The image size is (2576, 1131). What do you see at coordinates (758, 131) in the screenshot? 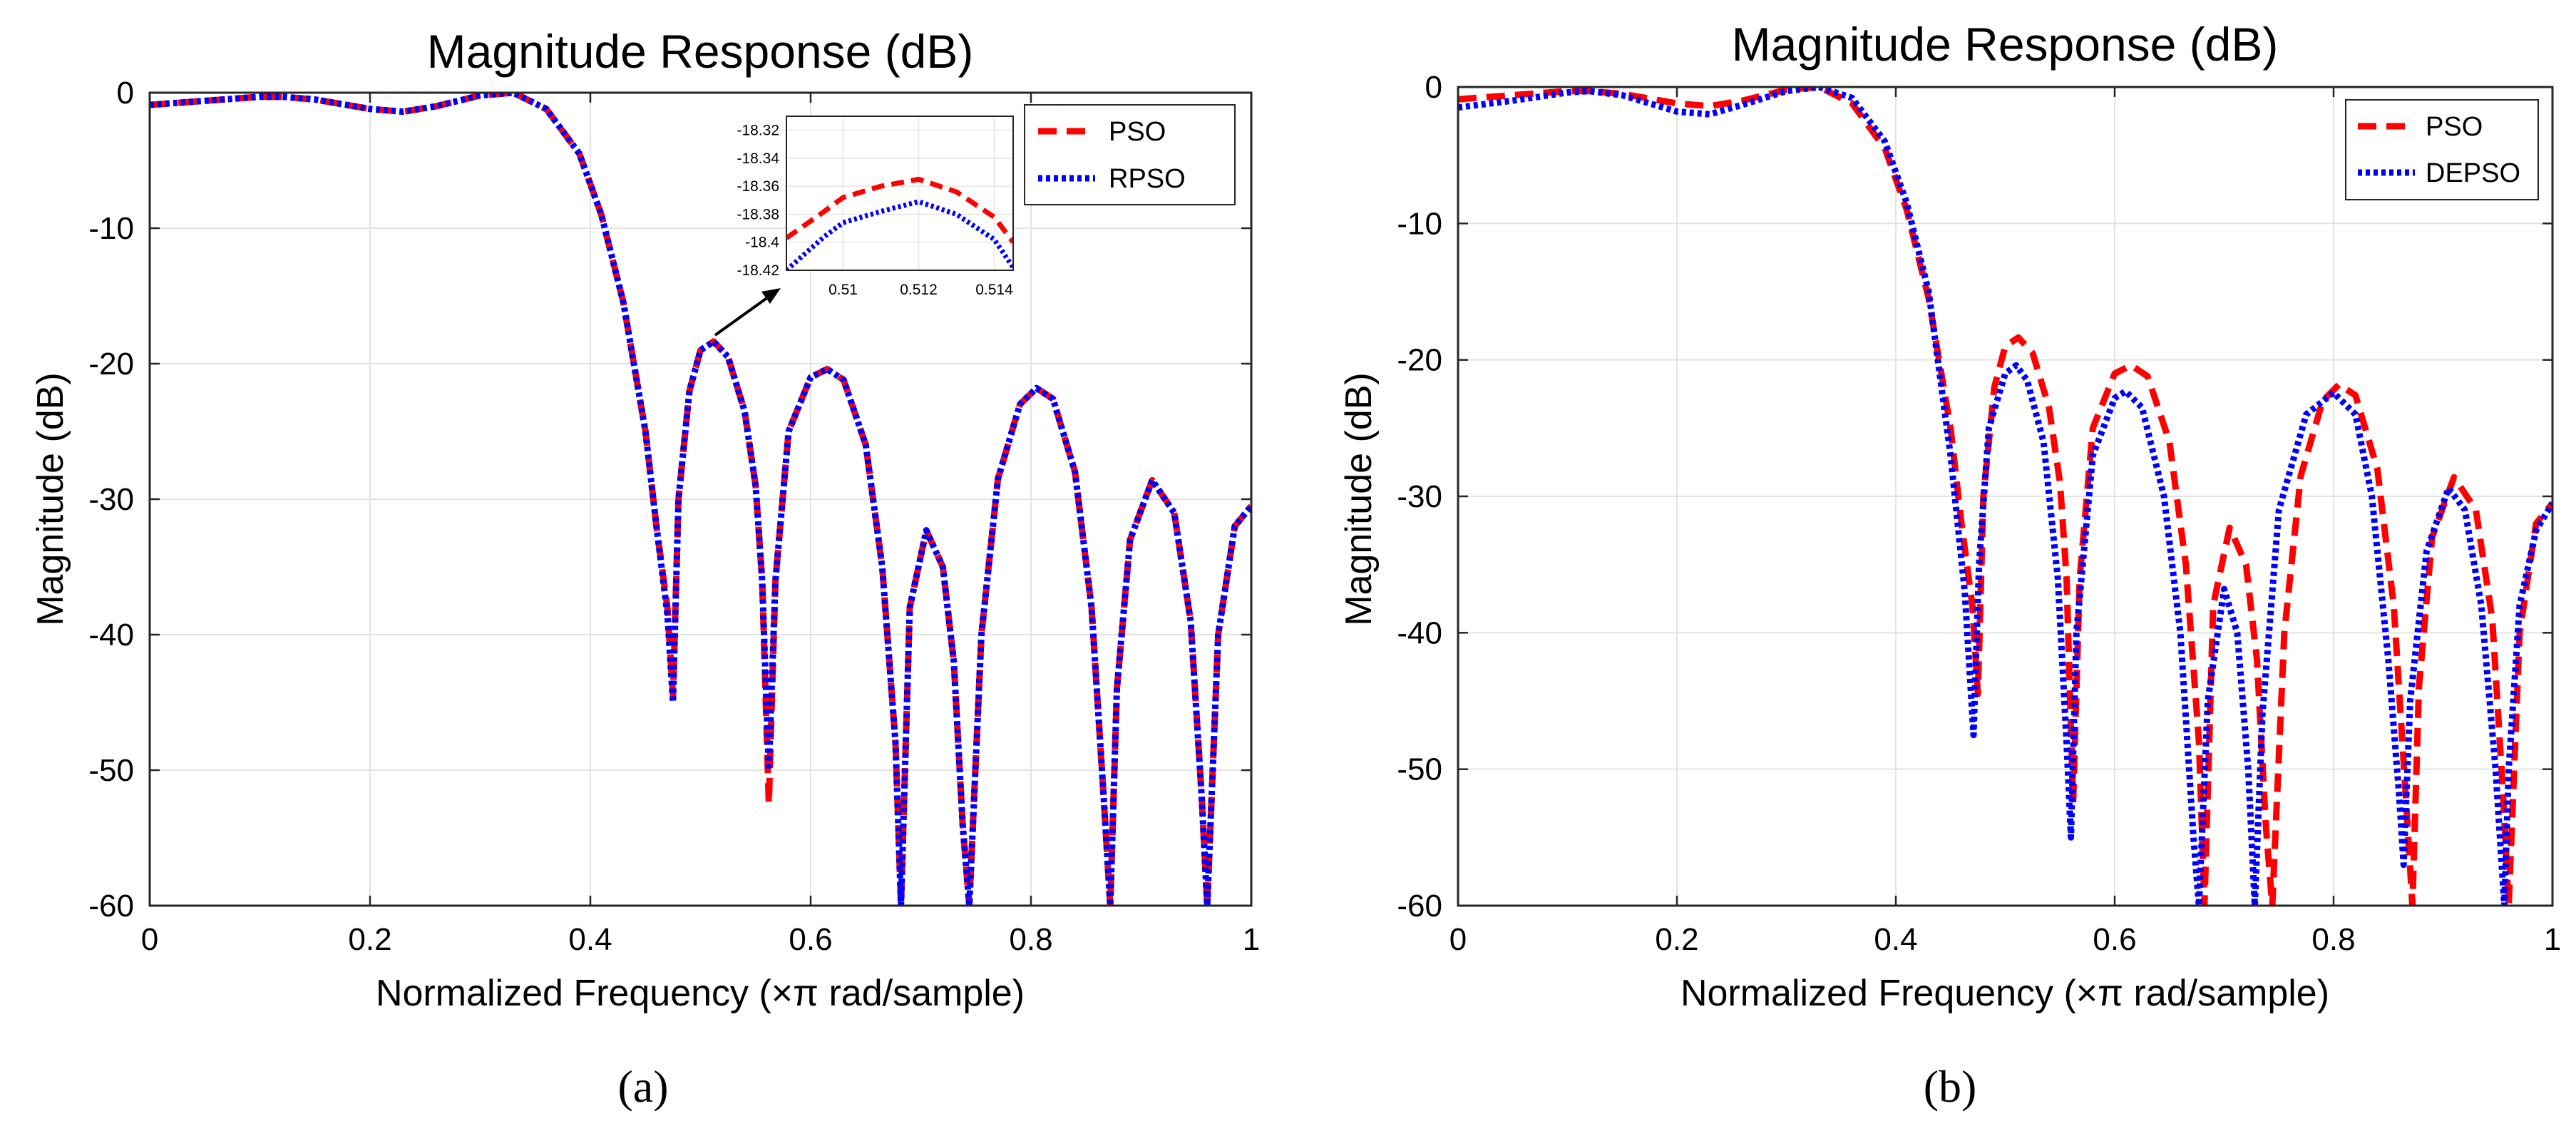
I see `inset-y-tick-label: -18.32` at bounding box center [758, 131].